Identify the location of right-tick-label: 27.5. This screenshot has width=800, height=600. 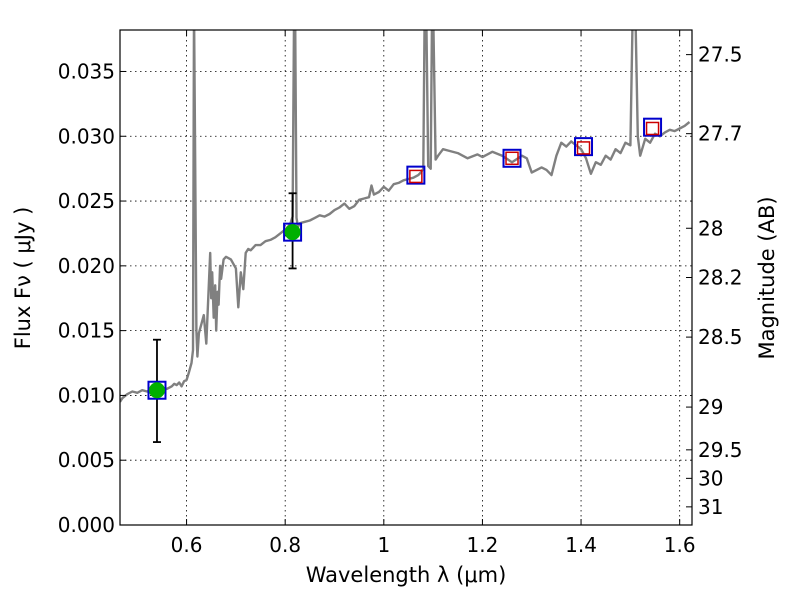
(720, 55).